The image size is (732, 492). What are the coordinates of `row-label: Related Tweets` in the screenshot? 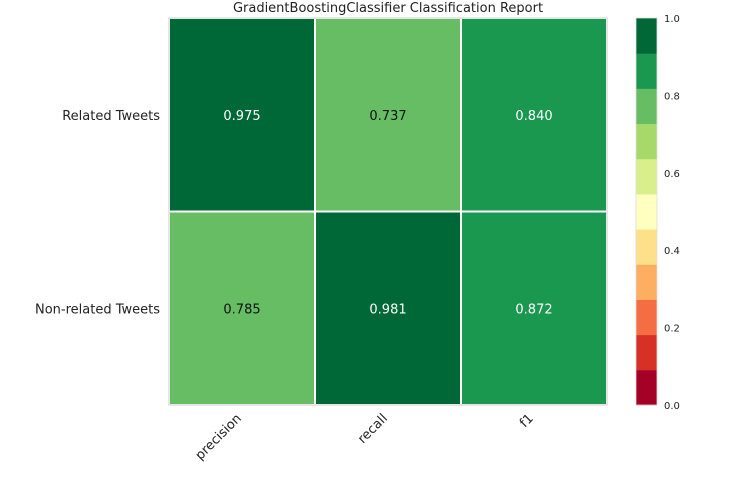 It's located at (111, 116).